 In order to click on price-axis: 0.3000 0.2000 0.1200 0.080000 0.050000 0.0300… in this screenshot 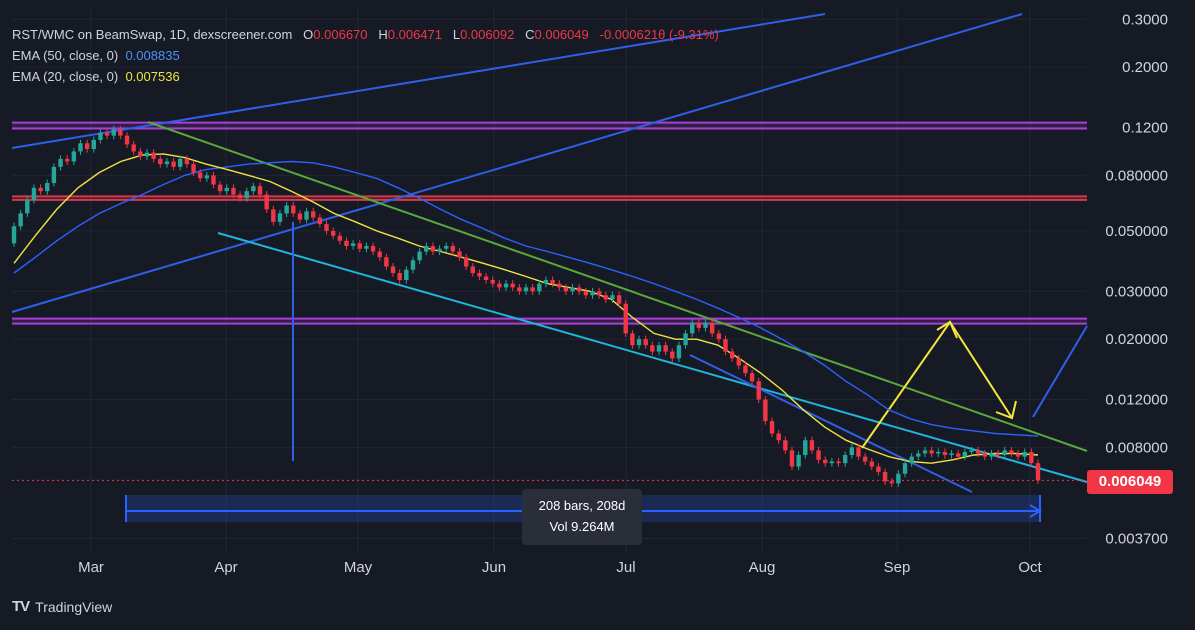, I will do `click(1136, 279)`.